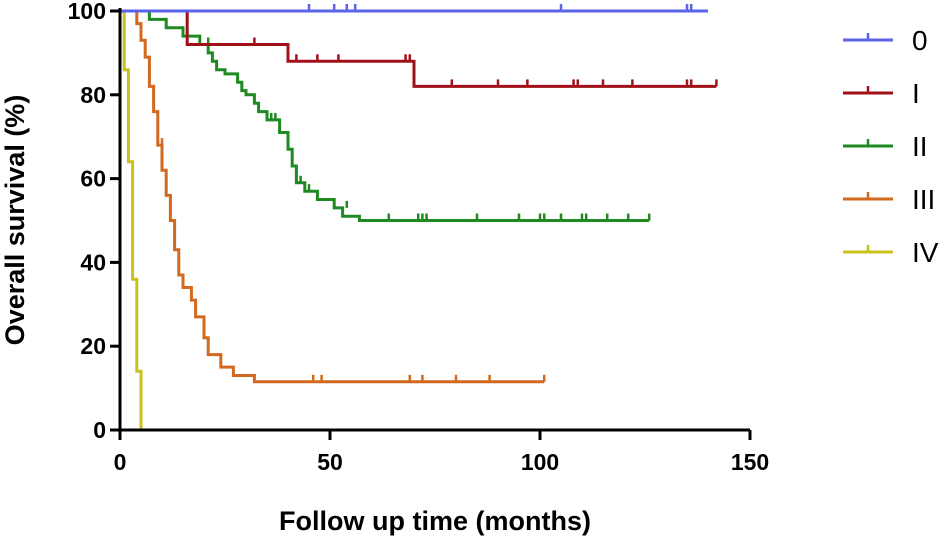 The image size is (945, 539). What do you see at coordinates (87, 12) in the screenshot?
I see `y-tick-label-100: 100` at bounding box center [87, 12].